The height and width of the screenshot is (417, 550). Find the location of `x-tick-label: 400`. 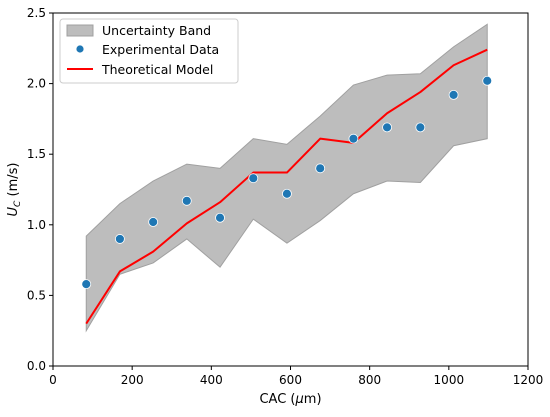

x-tick-label: 400 is located at coordinates (211, 380).